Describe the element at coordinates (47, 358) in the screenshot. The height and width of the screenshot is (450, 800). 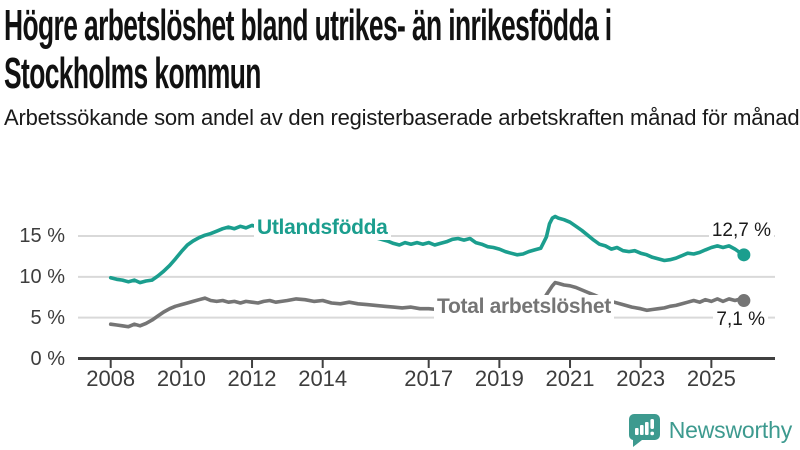
I see `y-axis-tick-label: 0 %` at that location.